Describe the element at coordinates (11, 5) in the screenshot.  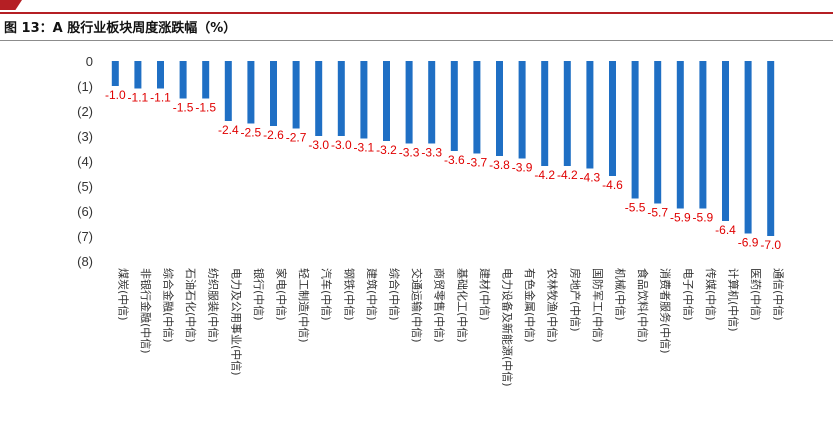
I see `brand-logo` at that location.